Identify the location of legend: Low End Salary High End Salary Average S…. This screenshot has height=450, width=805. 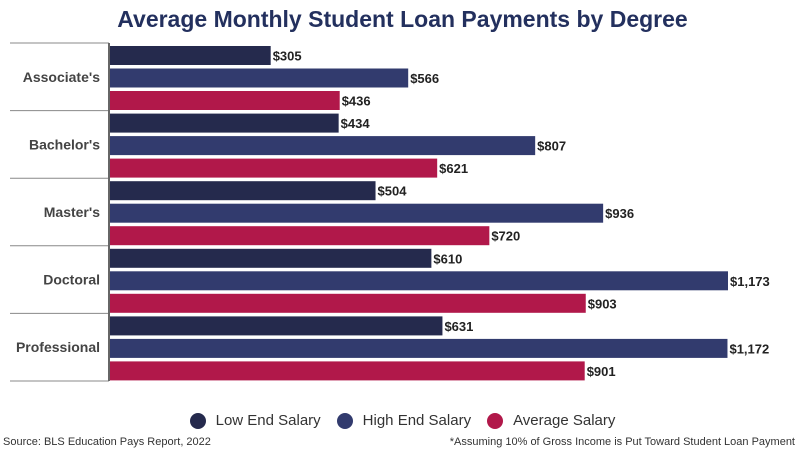
(402, 420).